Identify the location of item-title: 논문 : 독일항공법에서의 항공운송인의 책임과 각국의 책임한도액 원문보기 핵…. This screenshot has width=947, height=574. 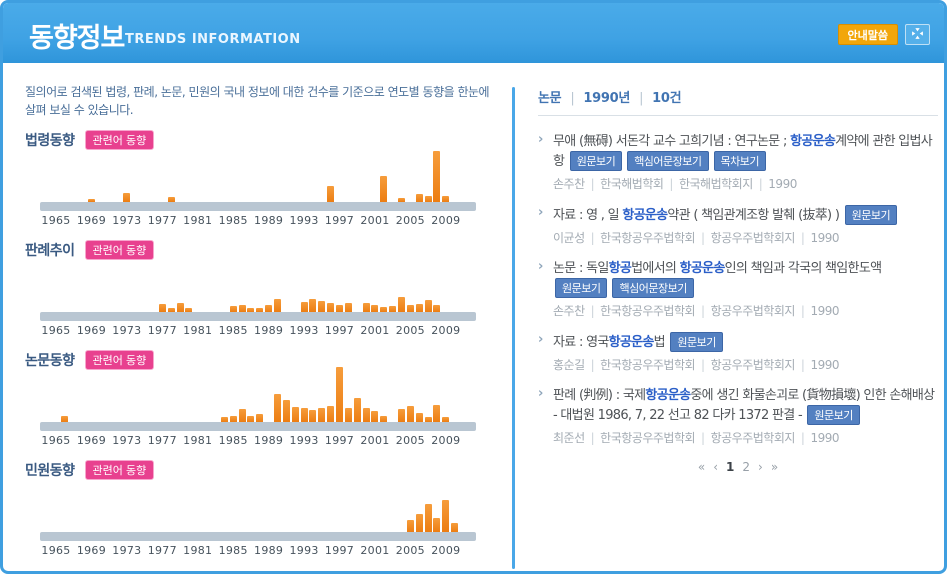
(745, 278).